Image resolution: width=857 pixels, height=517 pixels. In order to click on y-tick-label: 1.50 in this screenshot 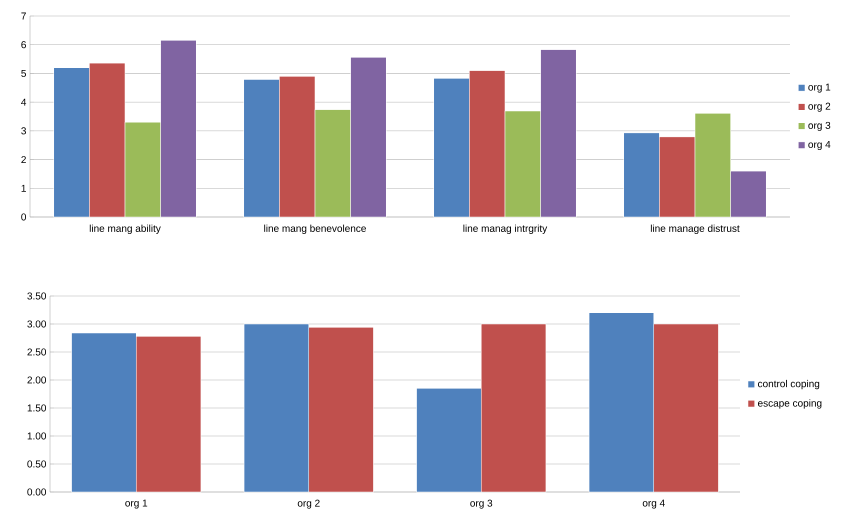, I will do `click(37, 408)`.